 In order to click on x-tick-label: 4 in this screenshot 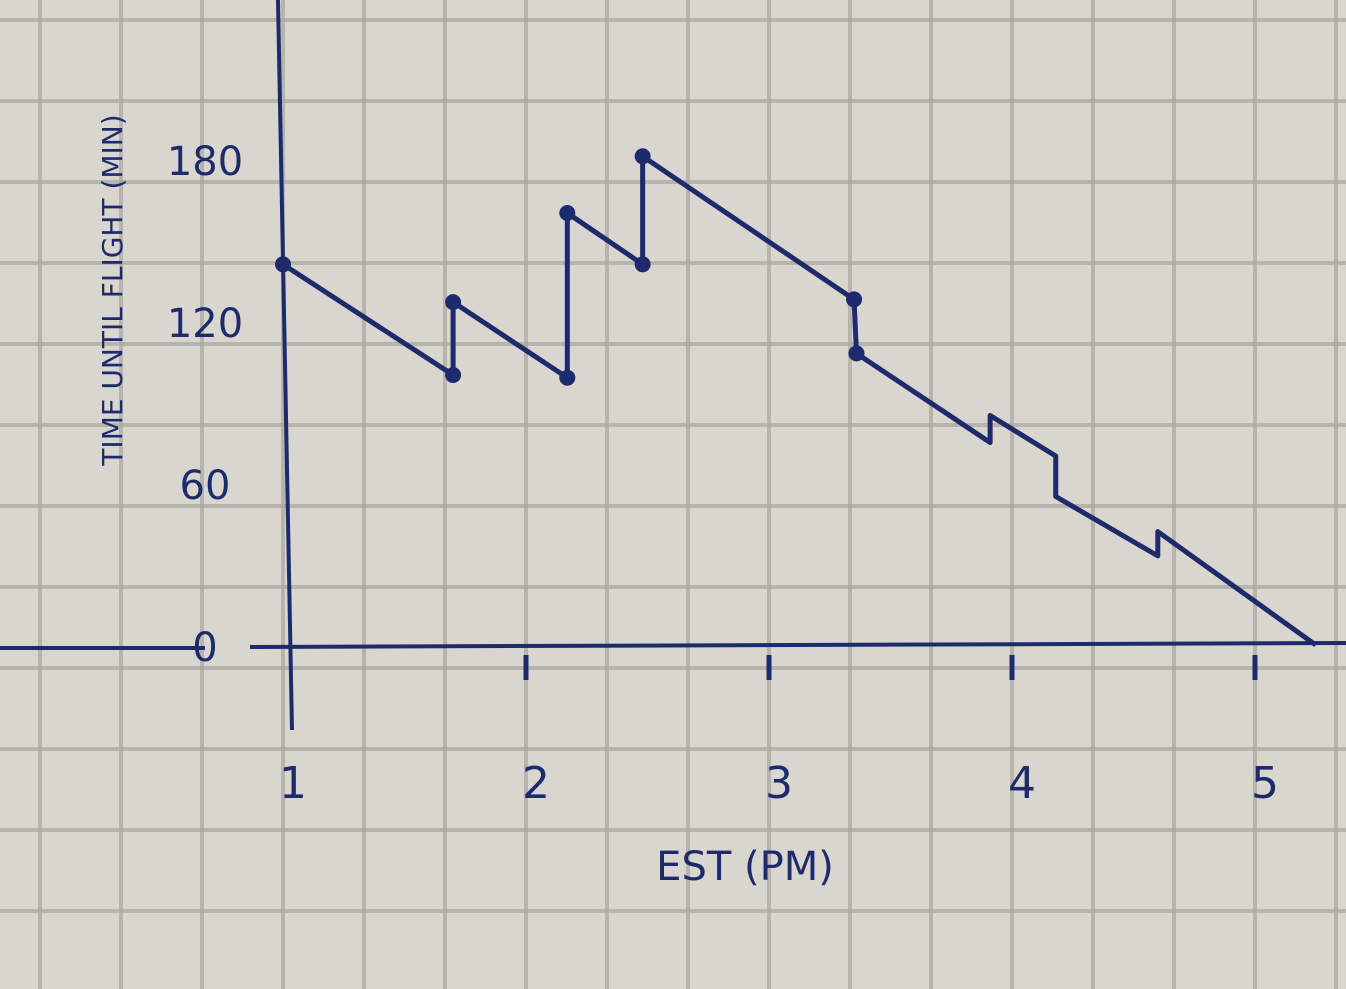, I will do `click(1022, 783)`.